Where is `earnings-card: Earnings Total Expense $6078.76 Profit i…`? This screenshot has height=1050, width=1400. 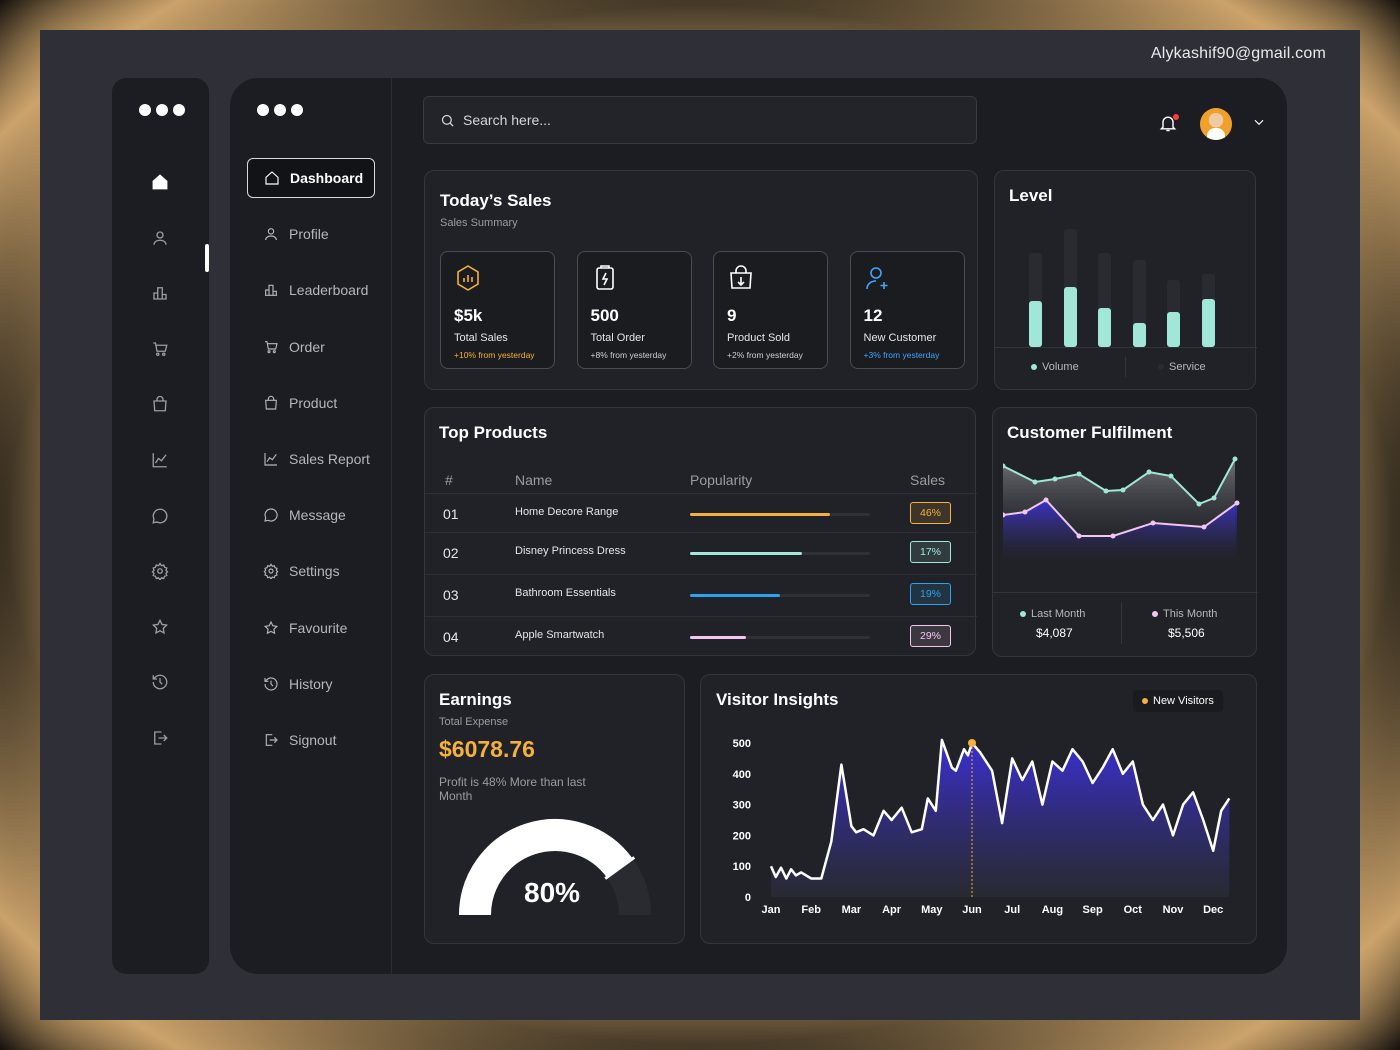 earnings-card: Earnings Total Expense $6078.76 Profit i… is located at coordinates (554, 809).